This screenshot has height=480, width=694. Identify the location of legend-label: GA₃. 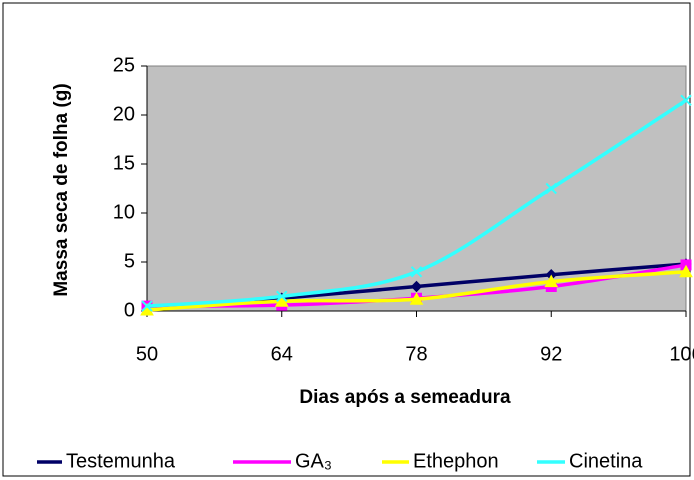
(313, 461).